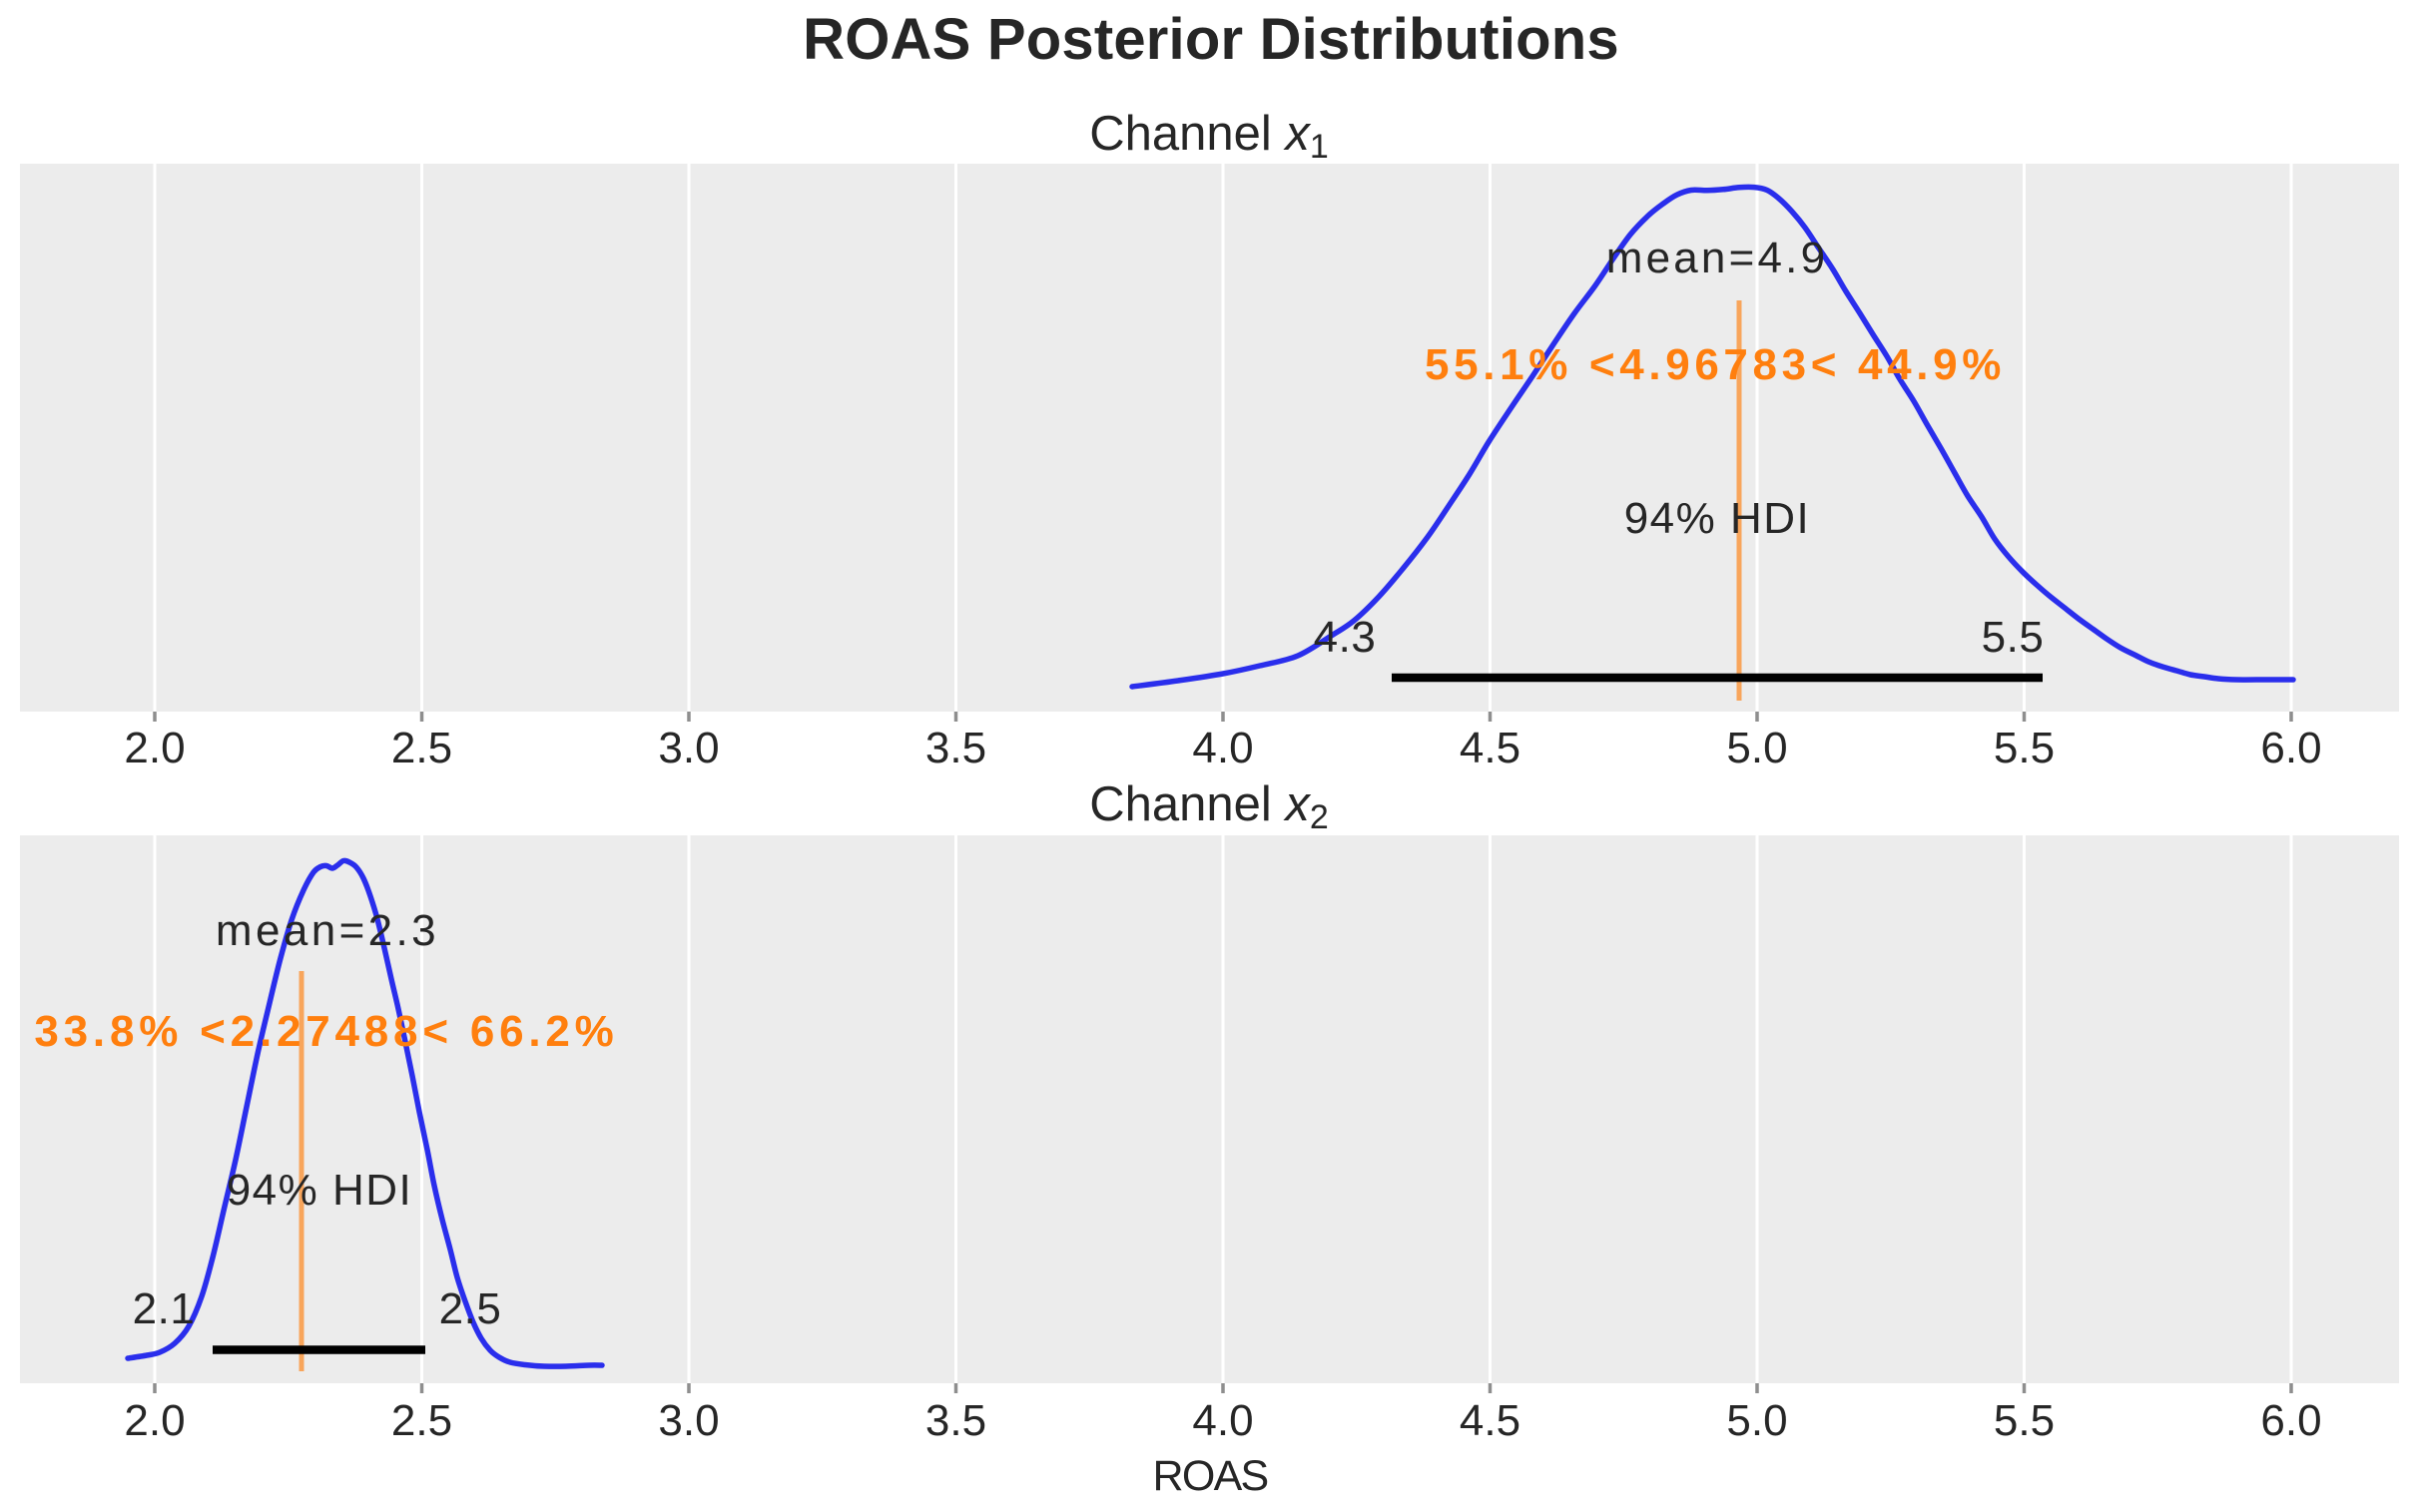  I want to click on svg-text: ROAS, so click(1209, 1476).